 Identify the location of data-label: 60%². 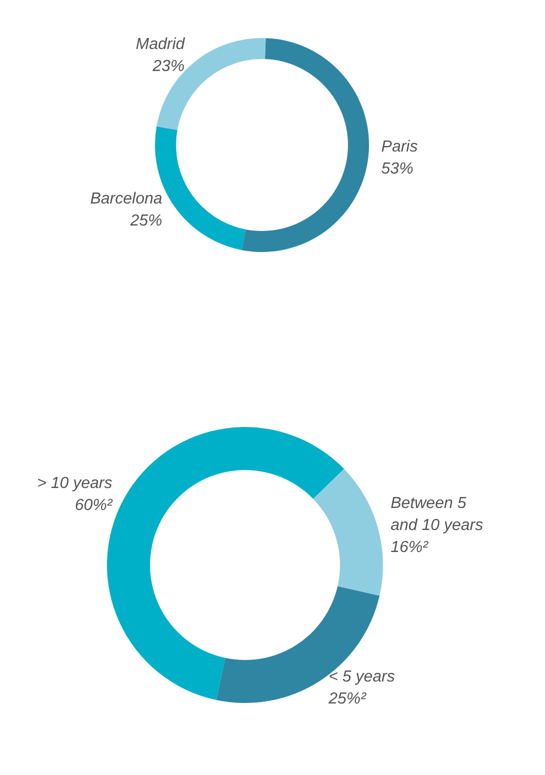
(93, 505).